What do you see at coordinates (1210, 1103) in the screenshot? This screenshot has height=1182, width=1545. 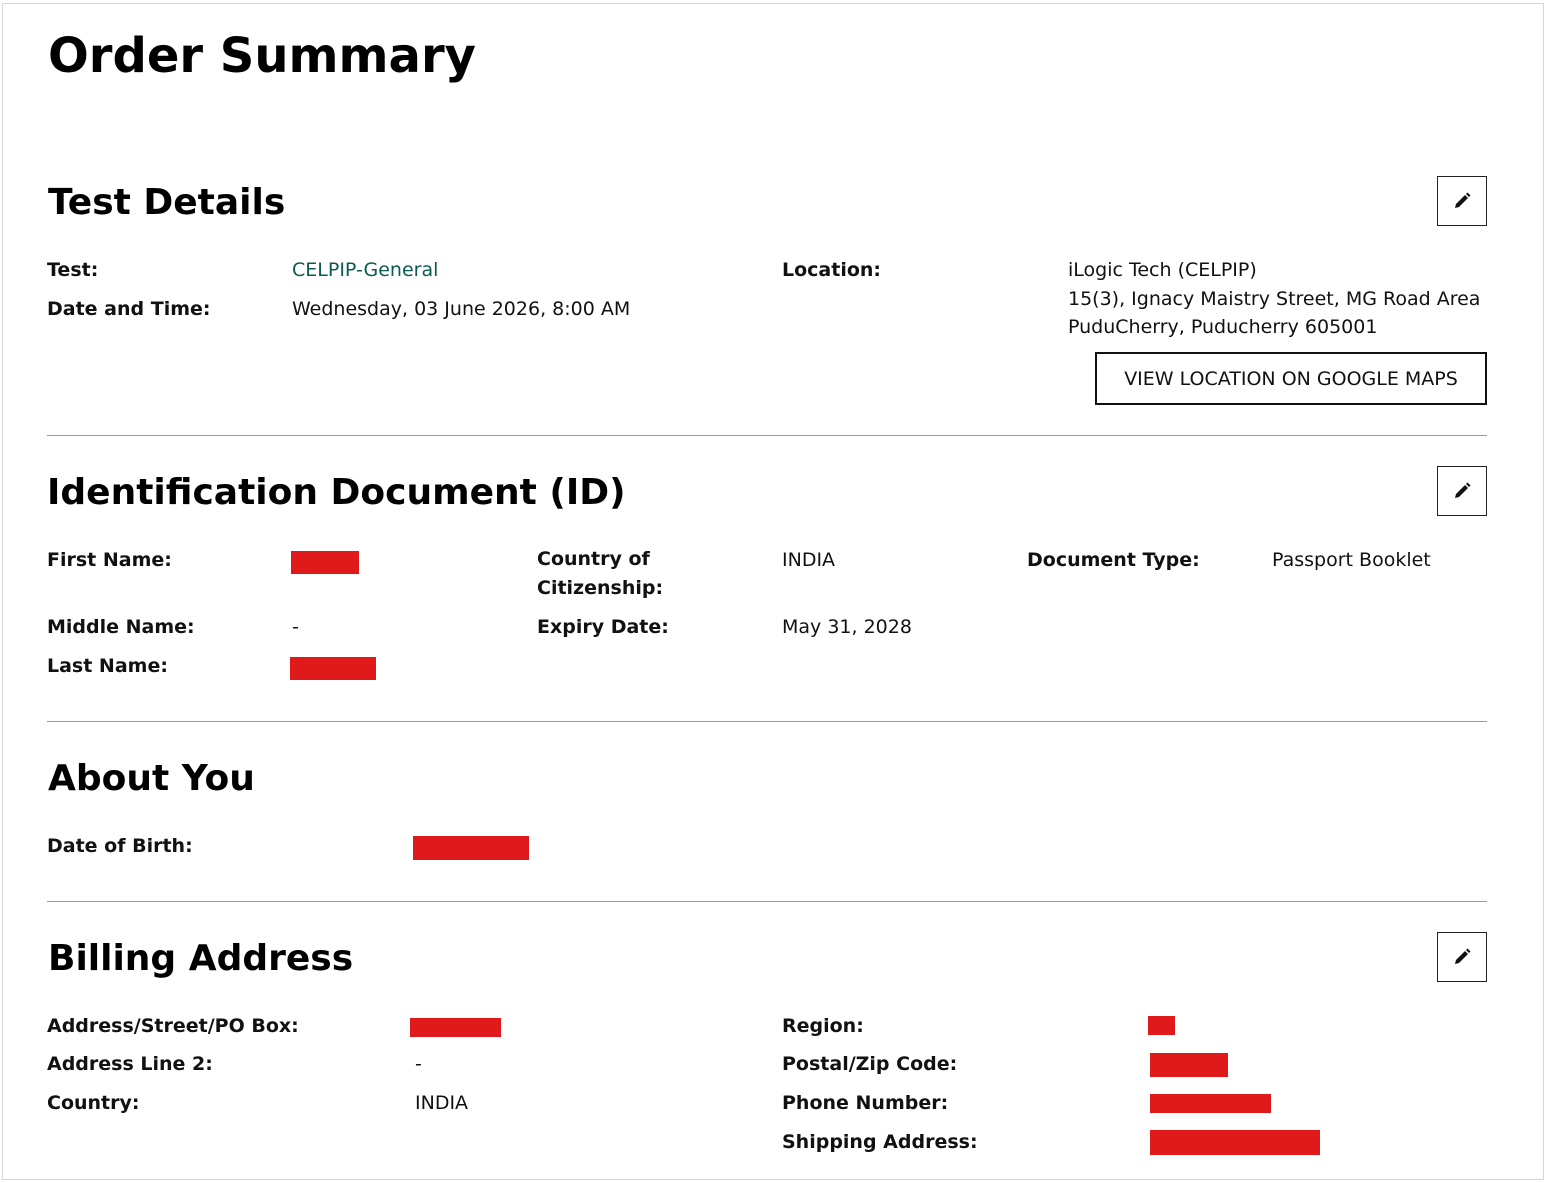 I see `phone-number-redacted` at bounding box center [1210, 1103].